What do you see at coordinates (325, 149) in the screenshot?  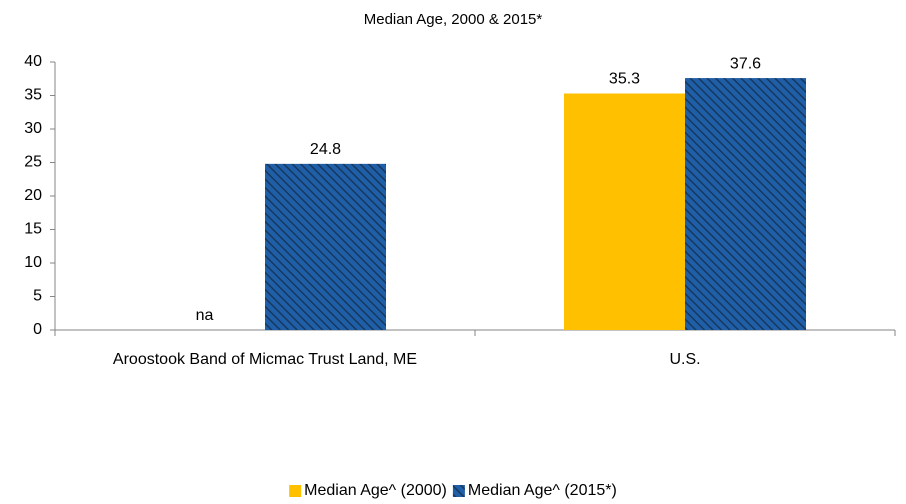 I see `data-label: 24.8` at bounding box center [325, 149].